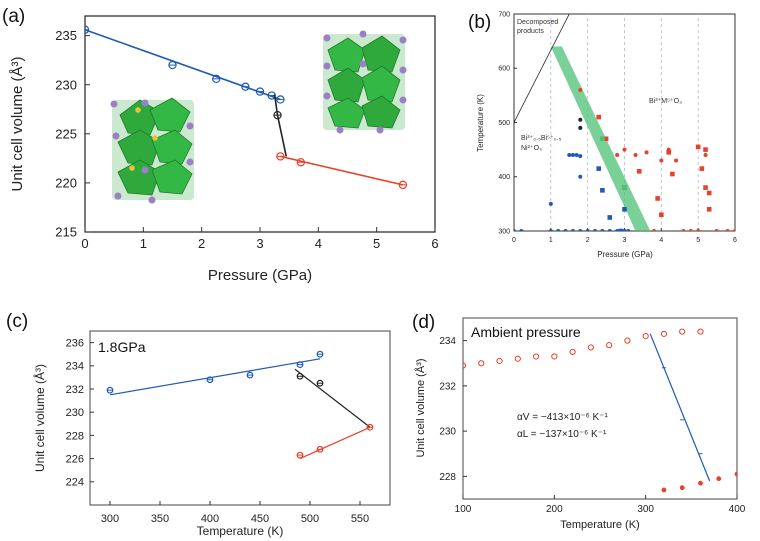  Describe the element at coordinates (599, 525) in the screenshot. I see `panel-d-xlabel: Temperature (K)` at that location.